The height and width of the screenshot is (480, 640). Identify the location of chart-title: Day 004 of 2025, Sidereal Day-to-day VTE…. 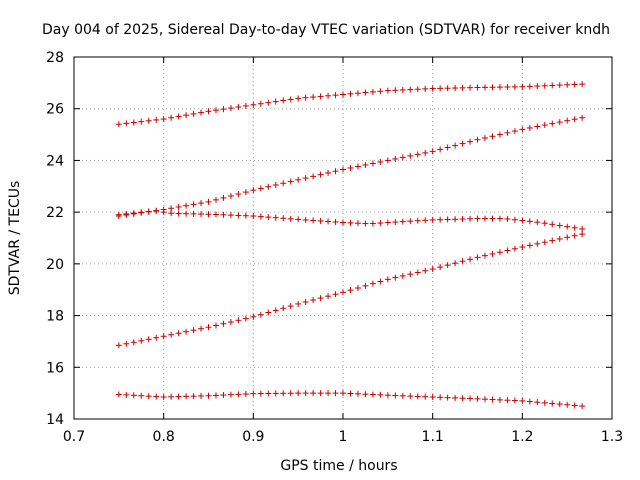
(326, 30).